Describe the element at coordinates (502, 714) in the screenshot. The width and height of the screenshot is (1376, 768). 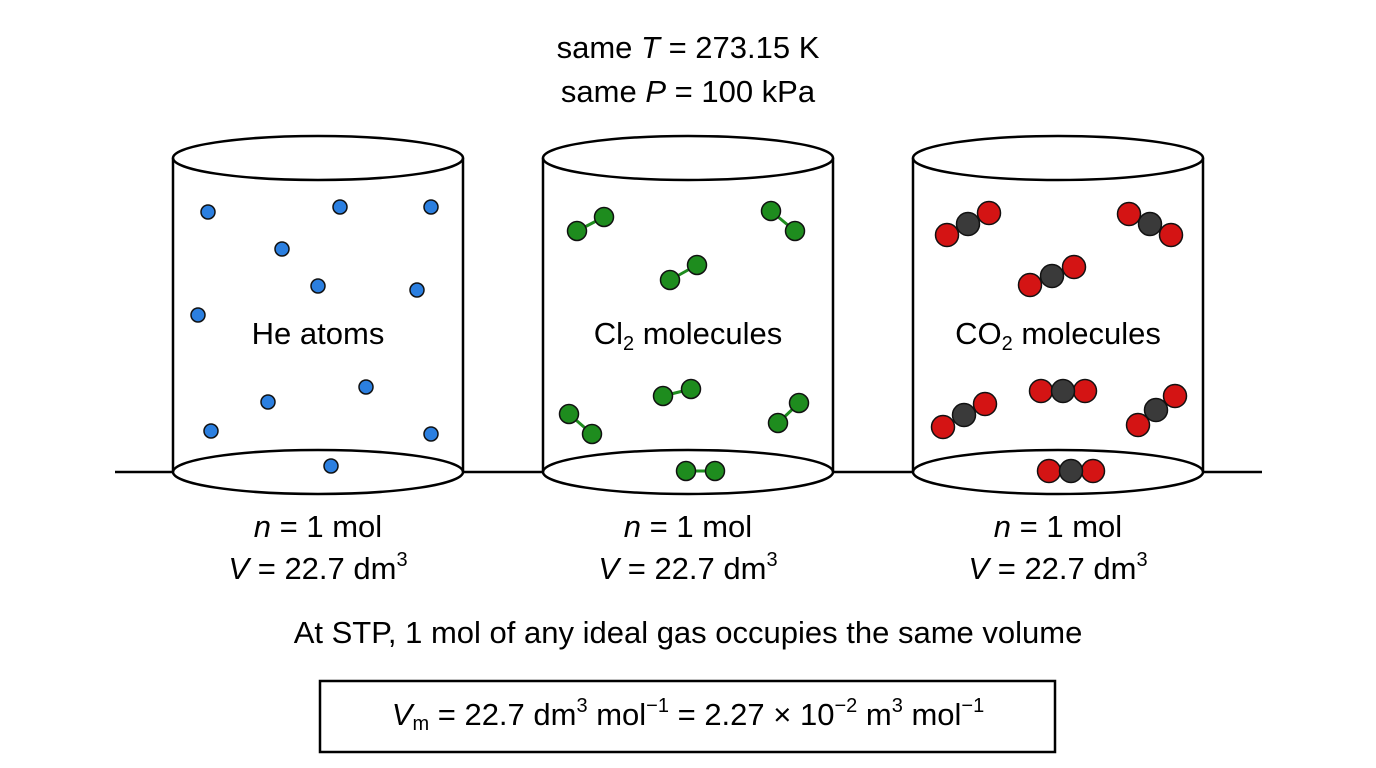
I see `formula-part: = 22.7 dm` at that location.